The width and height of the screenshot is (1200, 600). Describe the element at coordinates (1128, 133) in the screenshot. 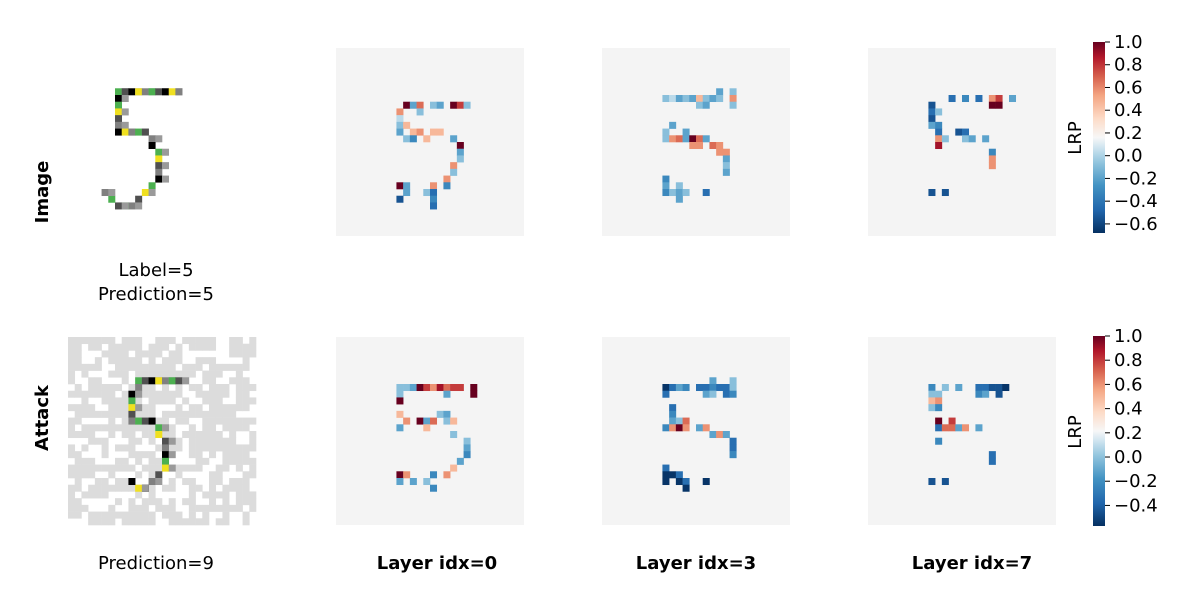

I see `colorbar-tick-label: 0.2` at that location.